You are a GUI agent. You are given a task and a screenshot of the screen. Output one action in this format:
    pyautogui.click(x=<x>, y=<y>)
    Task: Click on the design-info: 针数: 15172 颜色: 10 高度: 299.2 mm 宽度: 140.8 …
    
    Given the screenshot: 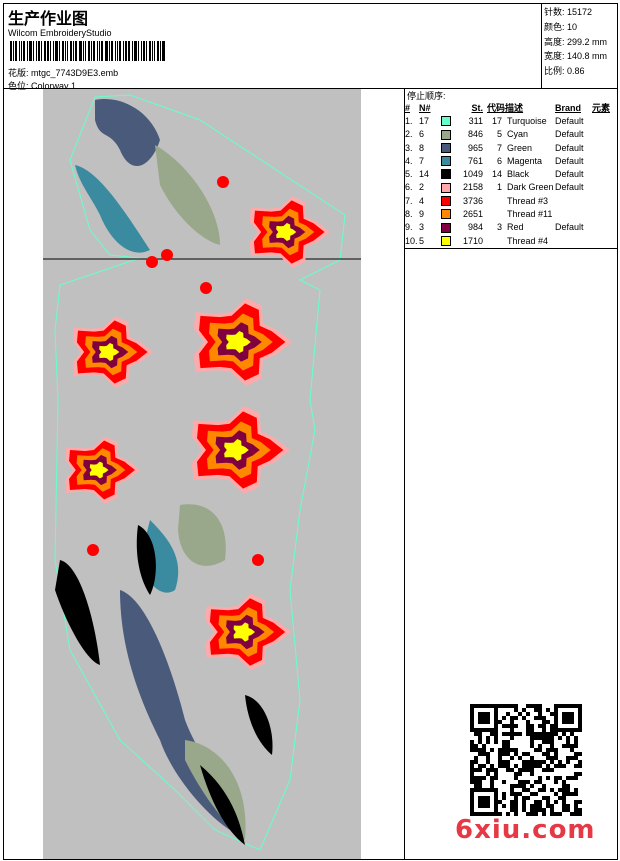 What is the action you would take?
    pyautogui.click(x=579, y=46)
    